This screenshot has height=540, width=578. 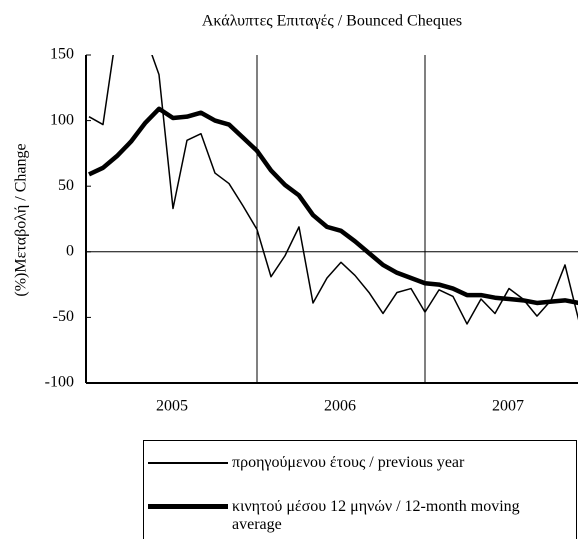 I want to click on y-tick-label: 50, so click(x=66, y=185).